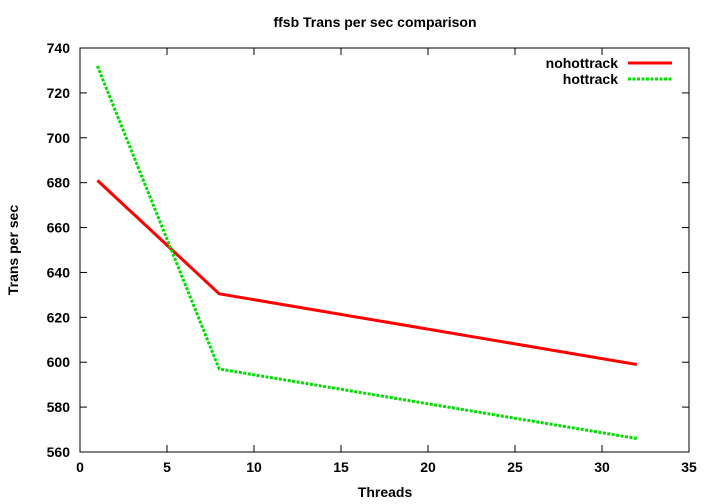  Describe the element at coordinates (59, 183) in the screenshot. I see `y-tick-label: 680` at that location.